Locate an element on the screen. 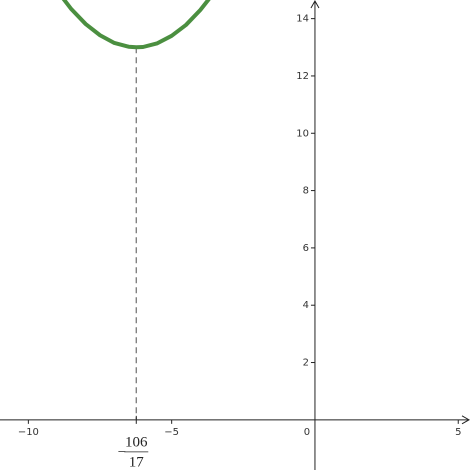  fraction-denominator: 17 is located at coordinates (137, 462).